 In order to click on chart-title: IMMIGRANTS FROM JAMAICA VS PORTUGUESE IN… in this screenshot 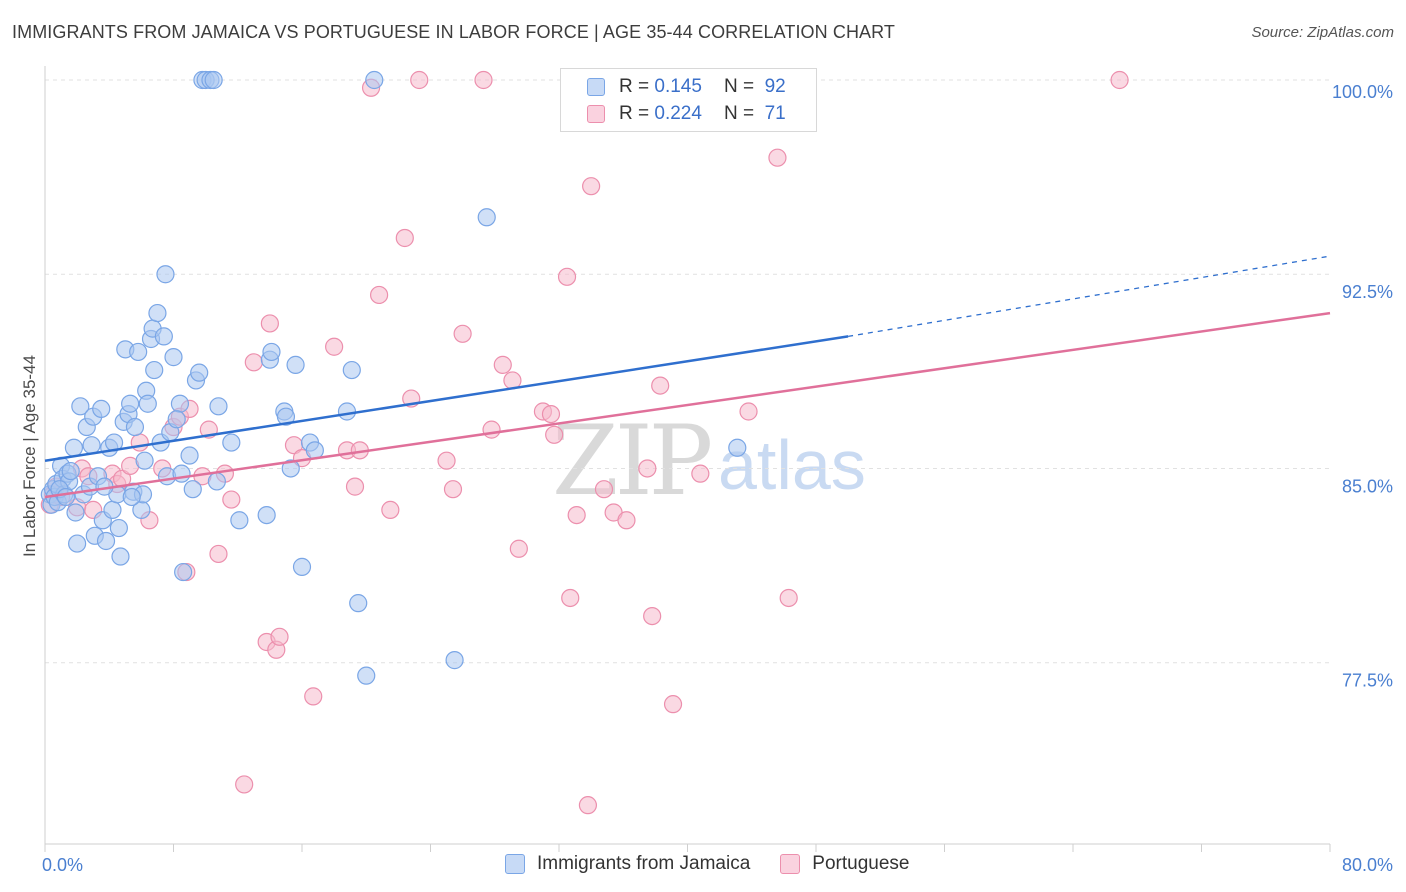, I will do `click(454, 32)`.